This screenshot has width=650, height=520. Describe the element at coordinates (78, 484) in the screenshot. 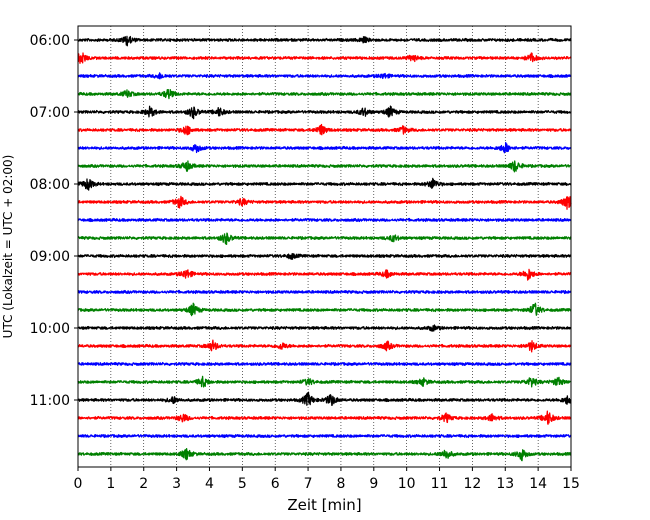

I see `x-tick-label: 0` at that location.